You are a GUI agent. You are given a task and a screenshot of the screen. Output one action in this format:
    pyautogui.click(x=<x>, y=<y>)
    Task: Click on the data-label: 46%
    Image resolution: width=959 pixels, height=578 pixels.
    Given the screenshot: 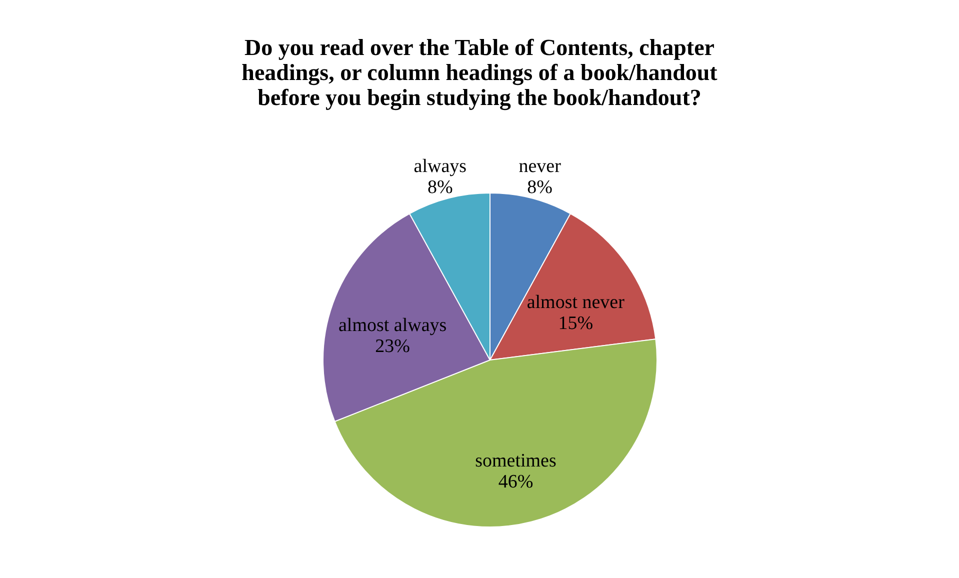 What is the action you would take?
    pyautogui.click(x=516, y=481)
    